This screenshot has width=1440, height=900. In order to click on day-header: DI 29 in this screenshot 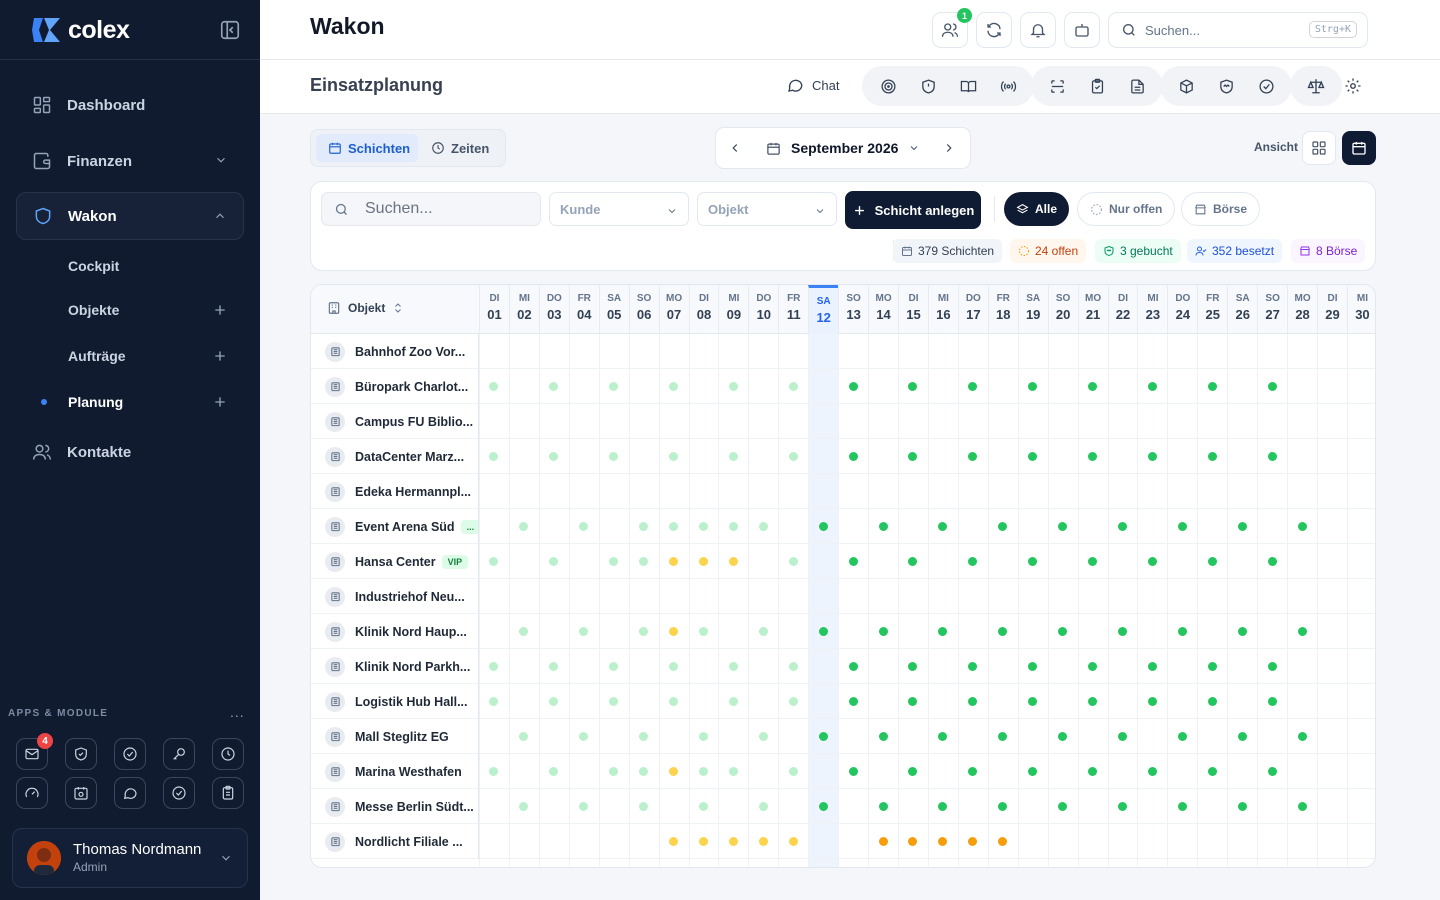, I will do `click(1332, 309)`.